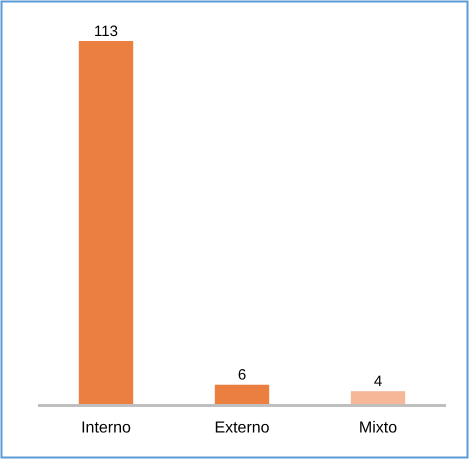  I want to click on x-tick-label: Externo, so click(242, 427).